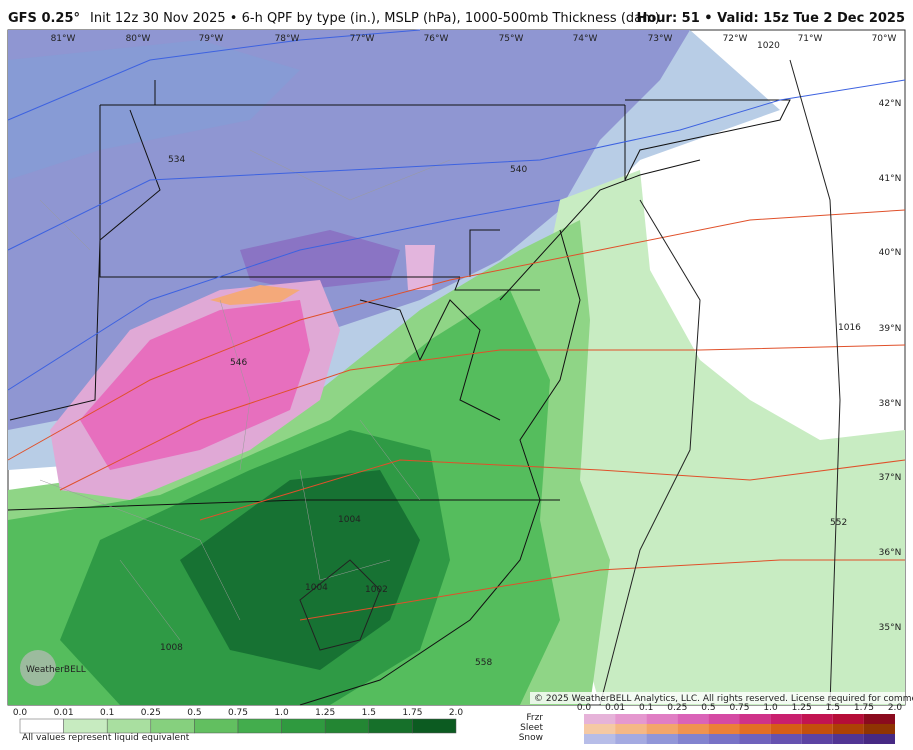  Describe the element at coordinates (456, 713) in the screenshot. I see `rain-scale-label: 2.0` at that location.